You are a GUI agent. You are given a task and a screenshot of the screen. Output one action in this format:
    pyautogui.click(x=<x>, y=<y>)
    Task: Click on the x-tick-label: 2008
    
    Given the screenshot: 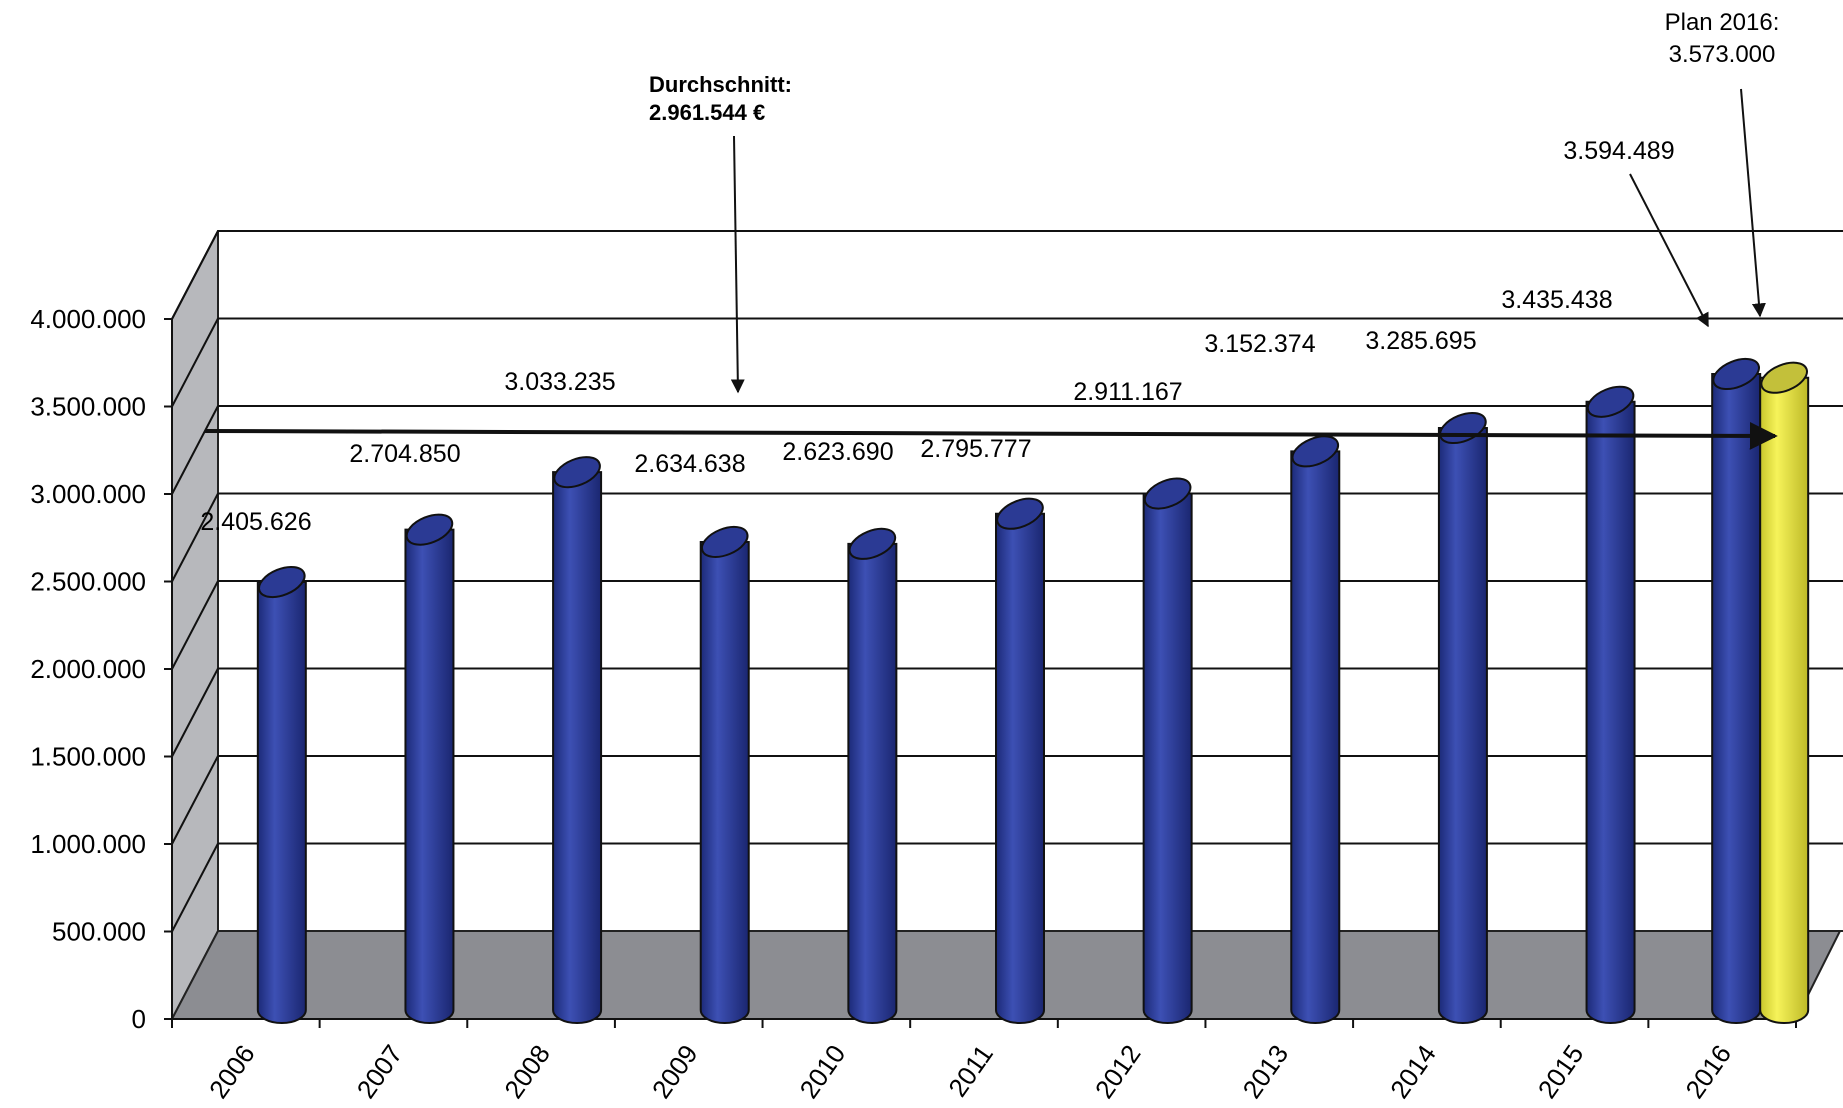 What is the action you would take?
    pyautogui.click(x=527, y=1071)
    